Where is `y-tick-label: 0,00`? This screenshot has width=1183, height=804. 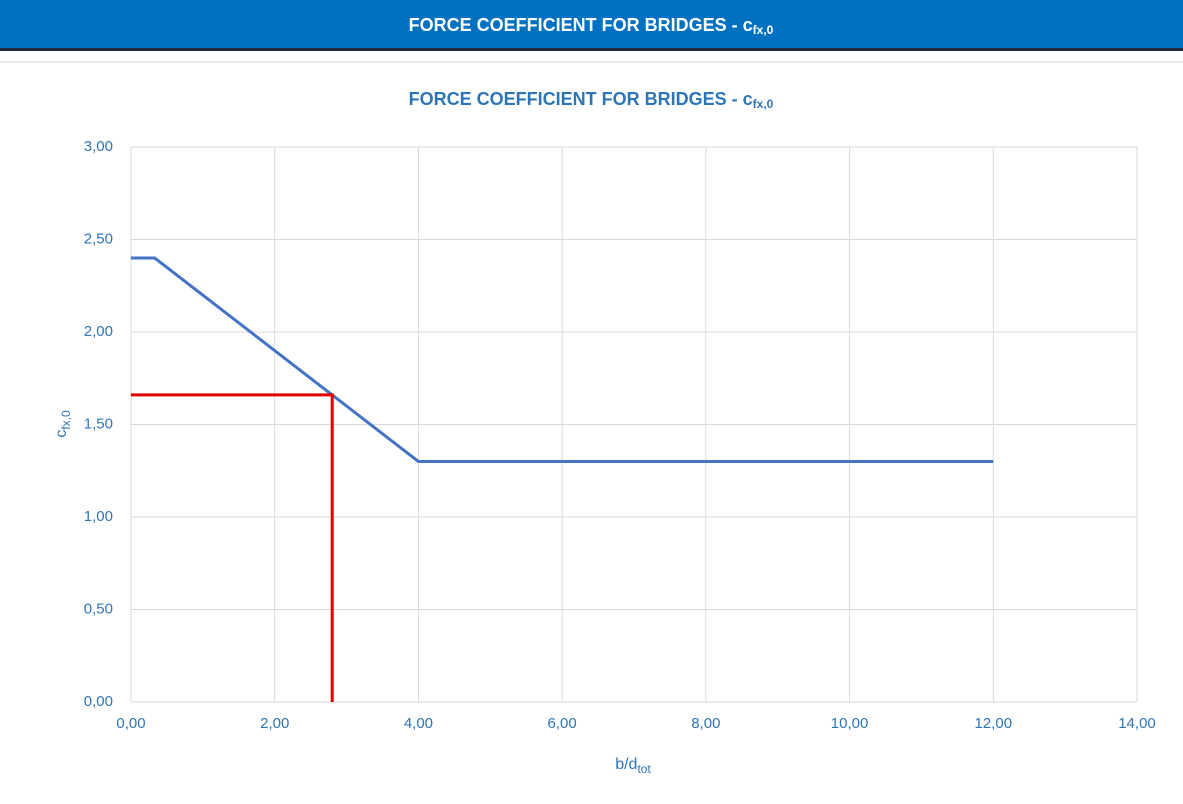 y-tick-label: 0,00 is located at coordinates (98, 701).